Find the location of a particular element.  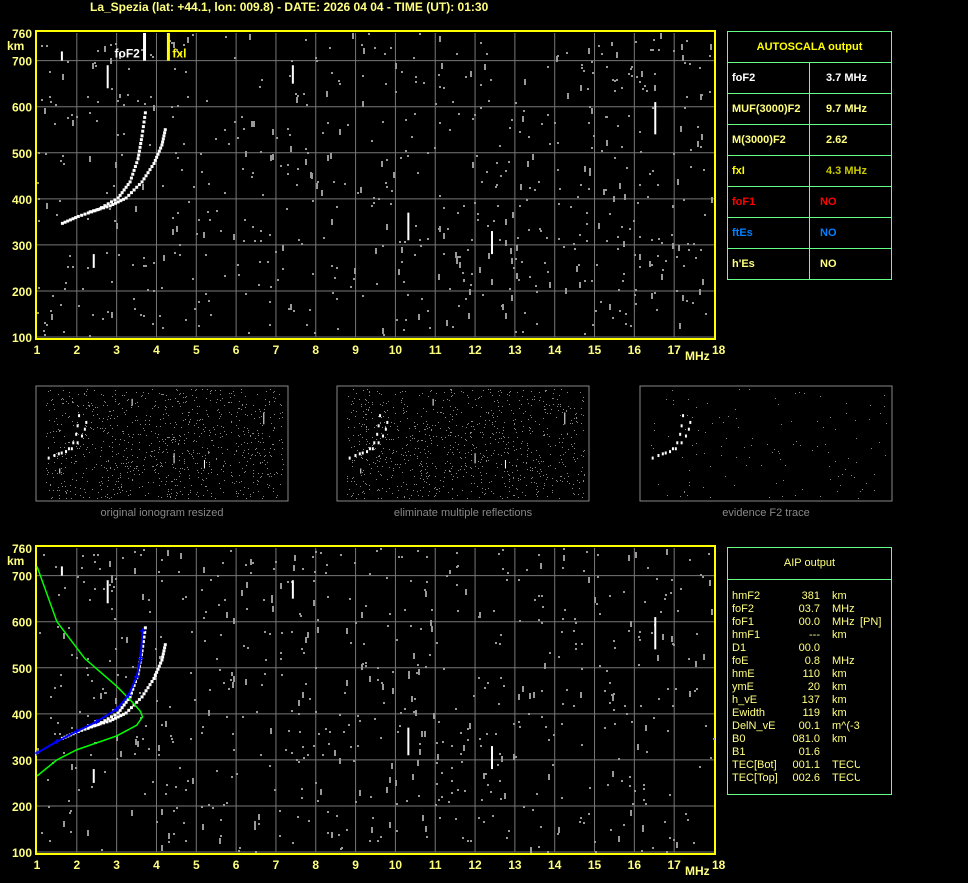

y-tick-label: 500 is located at coordinates (22, 154).